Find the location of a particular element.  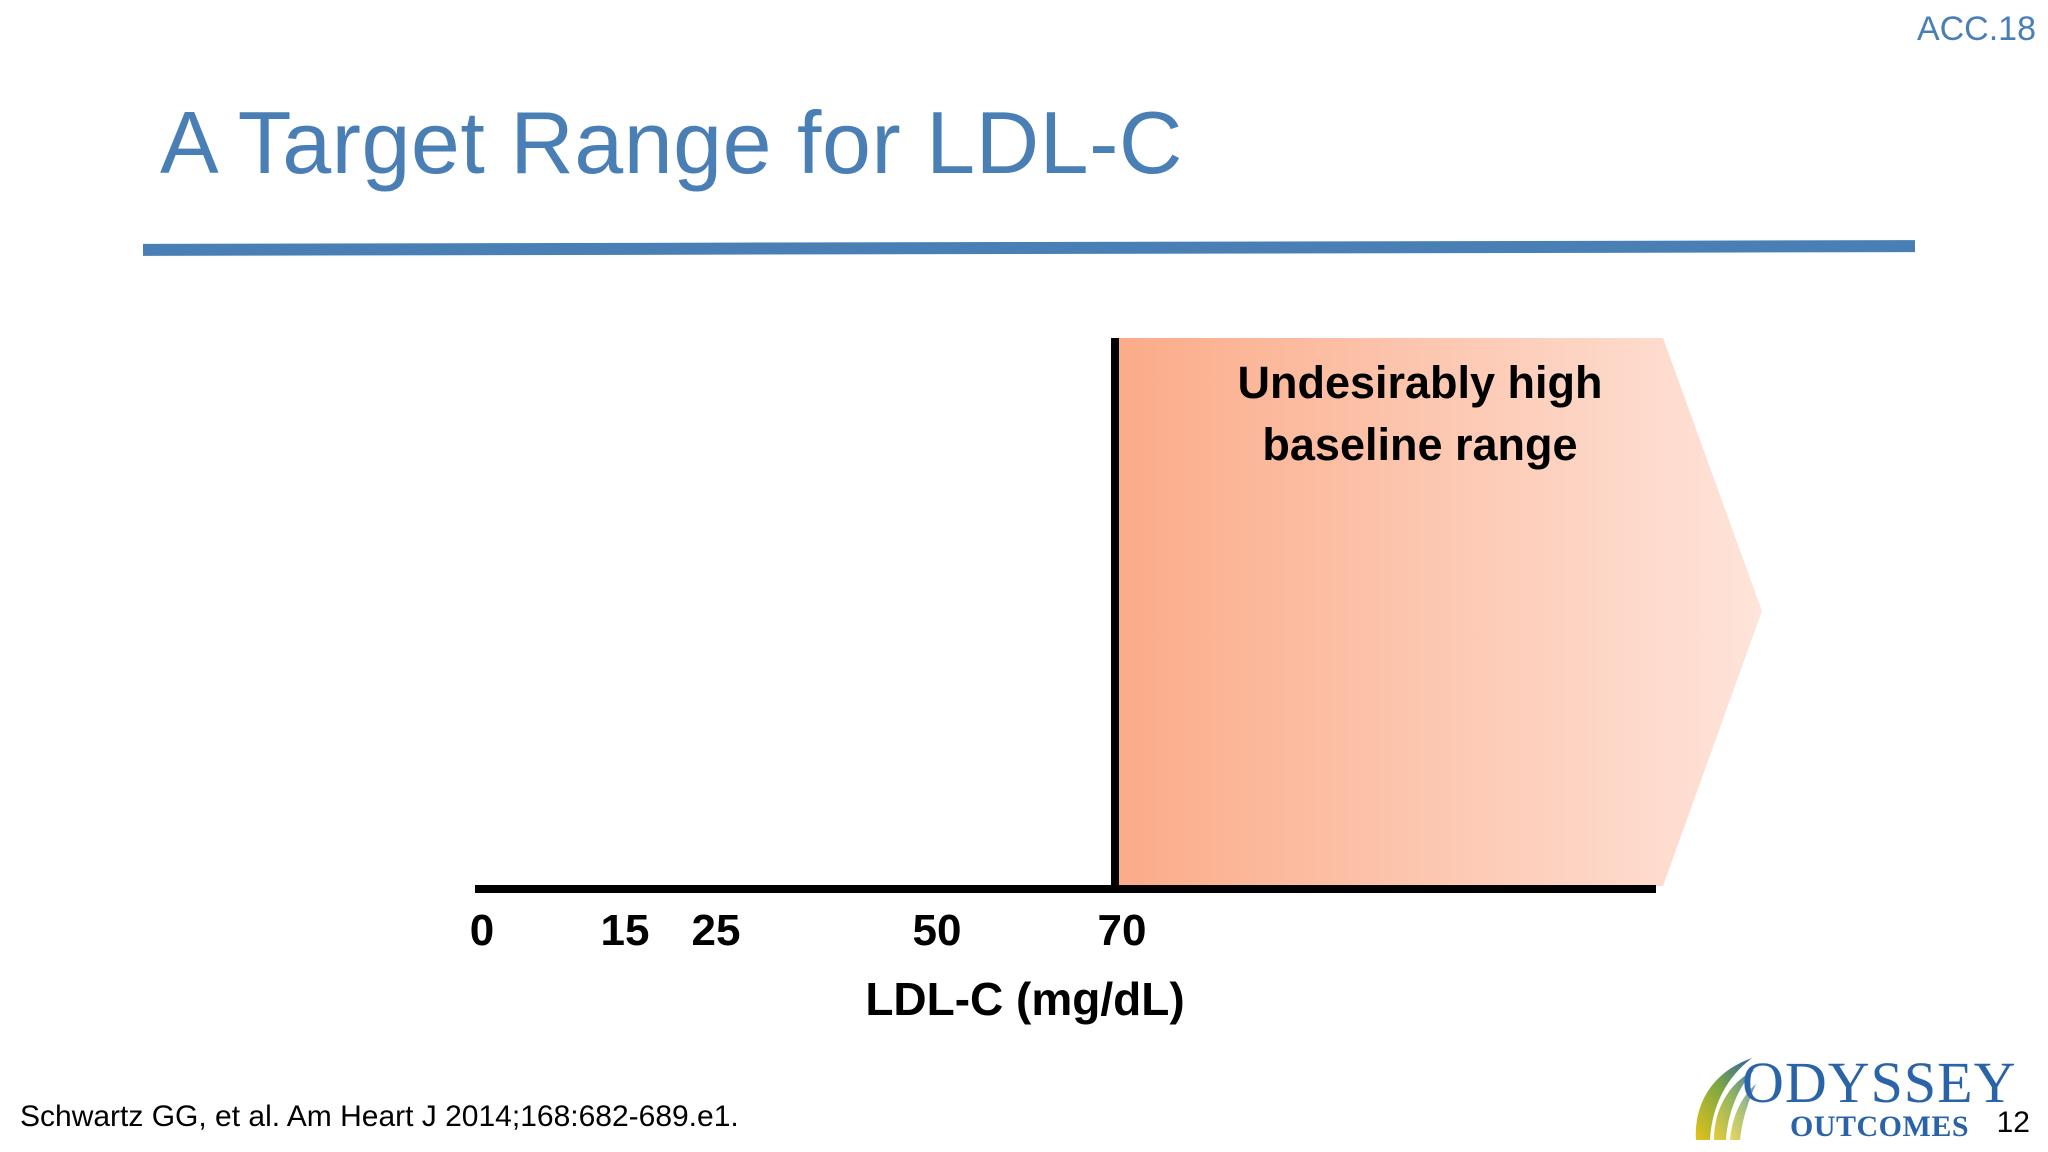

conference-tag: ACC.18 is located at coordinates (1976, 29).